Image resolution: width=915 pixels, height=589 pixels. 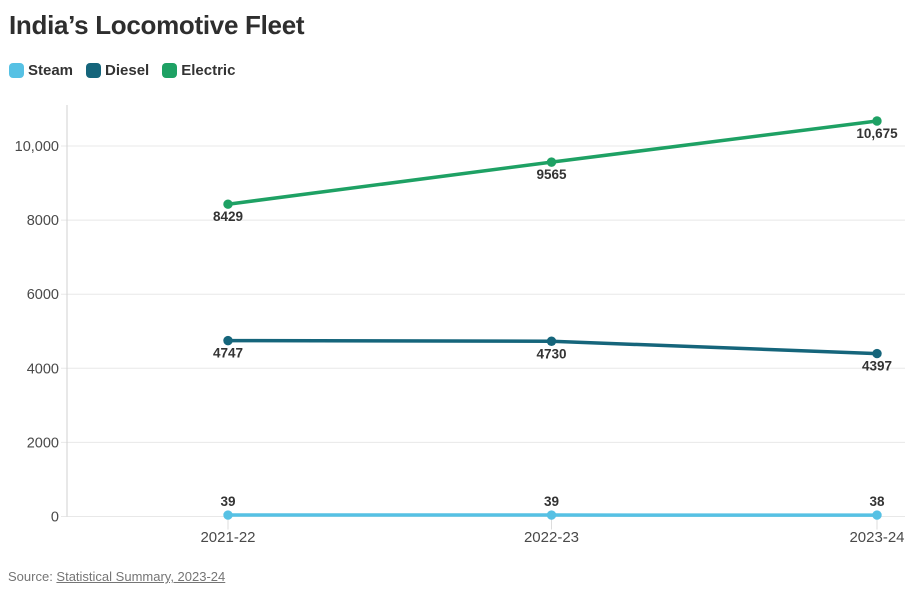 I want to click on y-tick-label: 6000, so click(x=43, y=295).